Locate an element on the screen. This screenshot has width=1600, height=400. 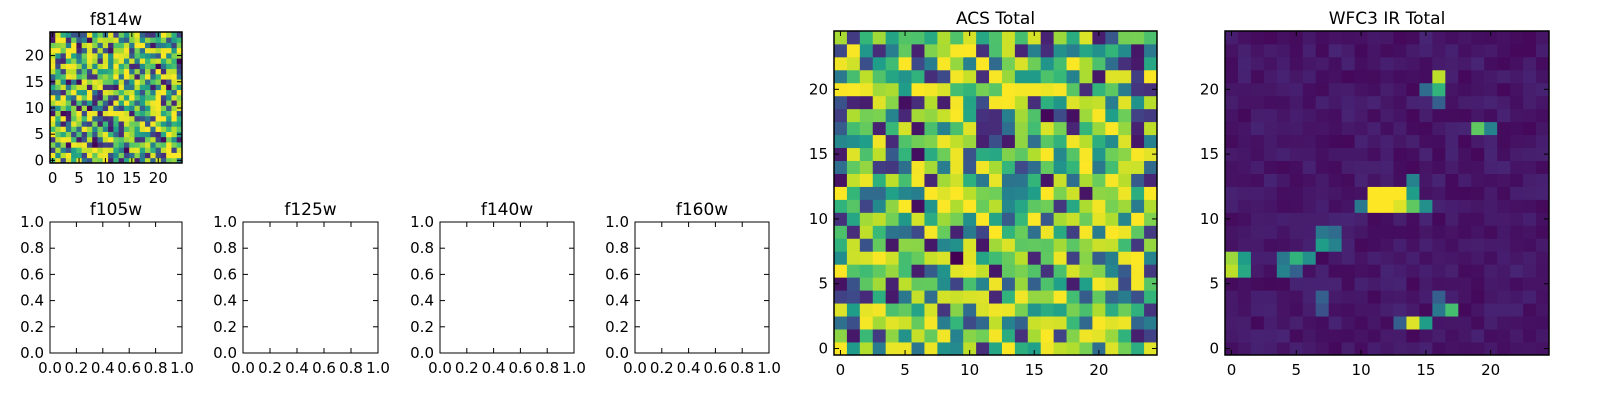
x-tick-label: 15 is located at coordinates (1034, 370).